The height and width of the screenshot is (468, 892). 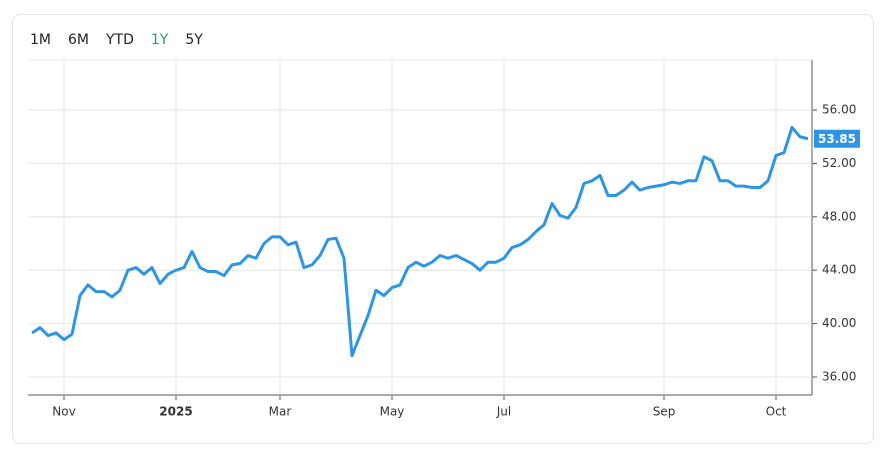 I want to click on range-button: 1Y, so click(x=159, y=40).